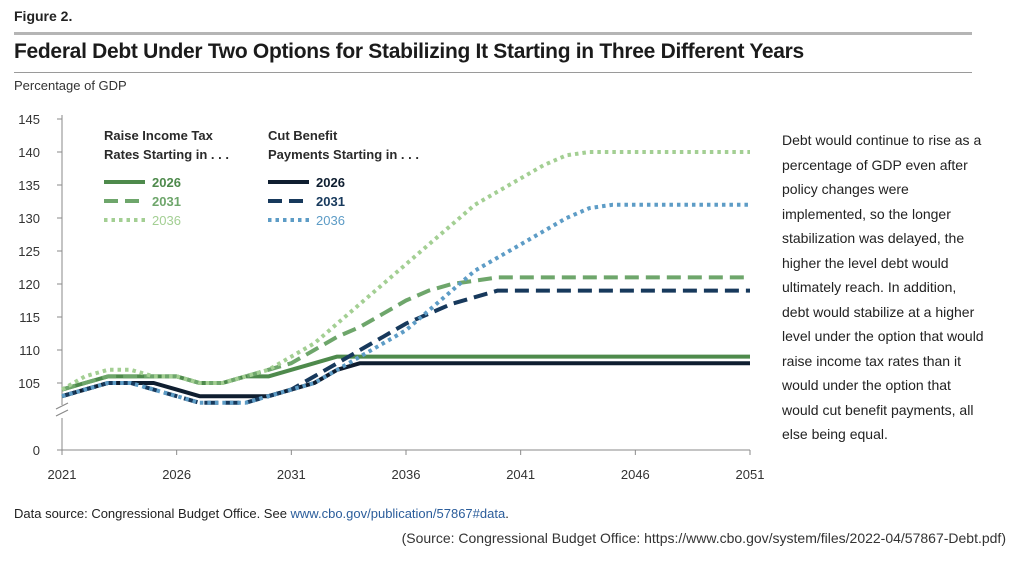 Image resolution: width=1024 pixels, height=565 pixels. I want to click on y-axis-break-mark, so click(62, 409).